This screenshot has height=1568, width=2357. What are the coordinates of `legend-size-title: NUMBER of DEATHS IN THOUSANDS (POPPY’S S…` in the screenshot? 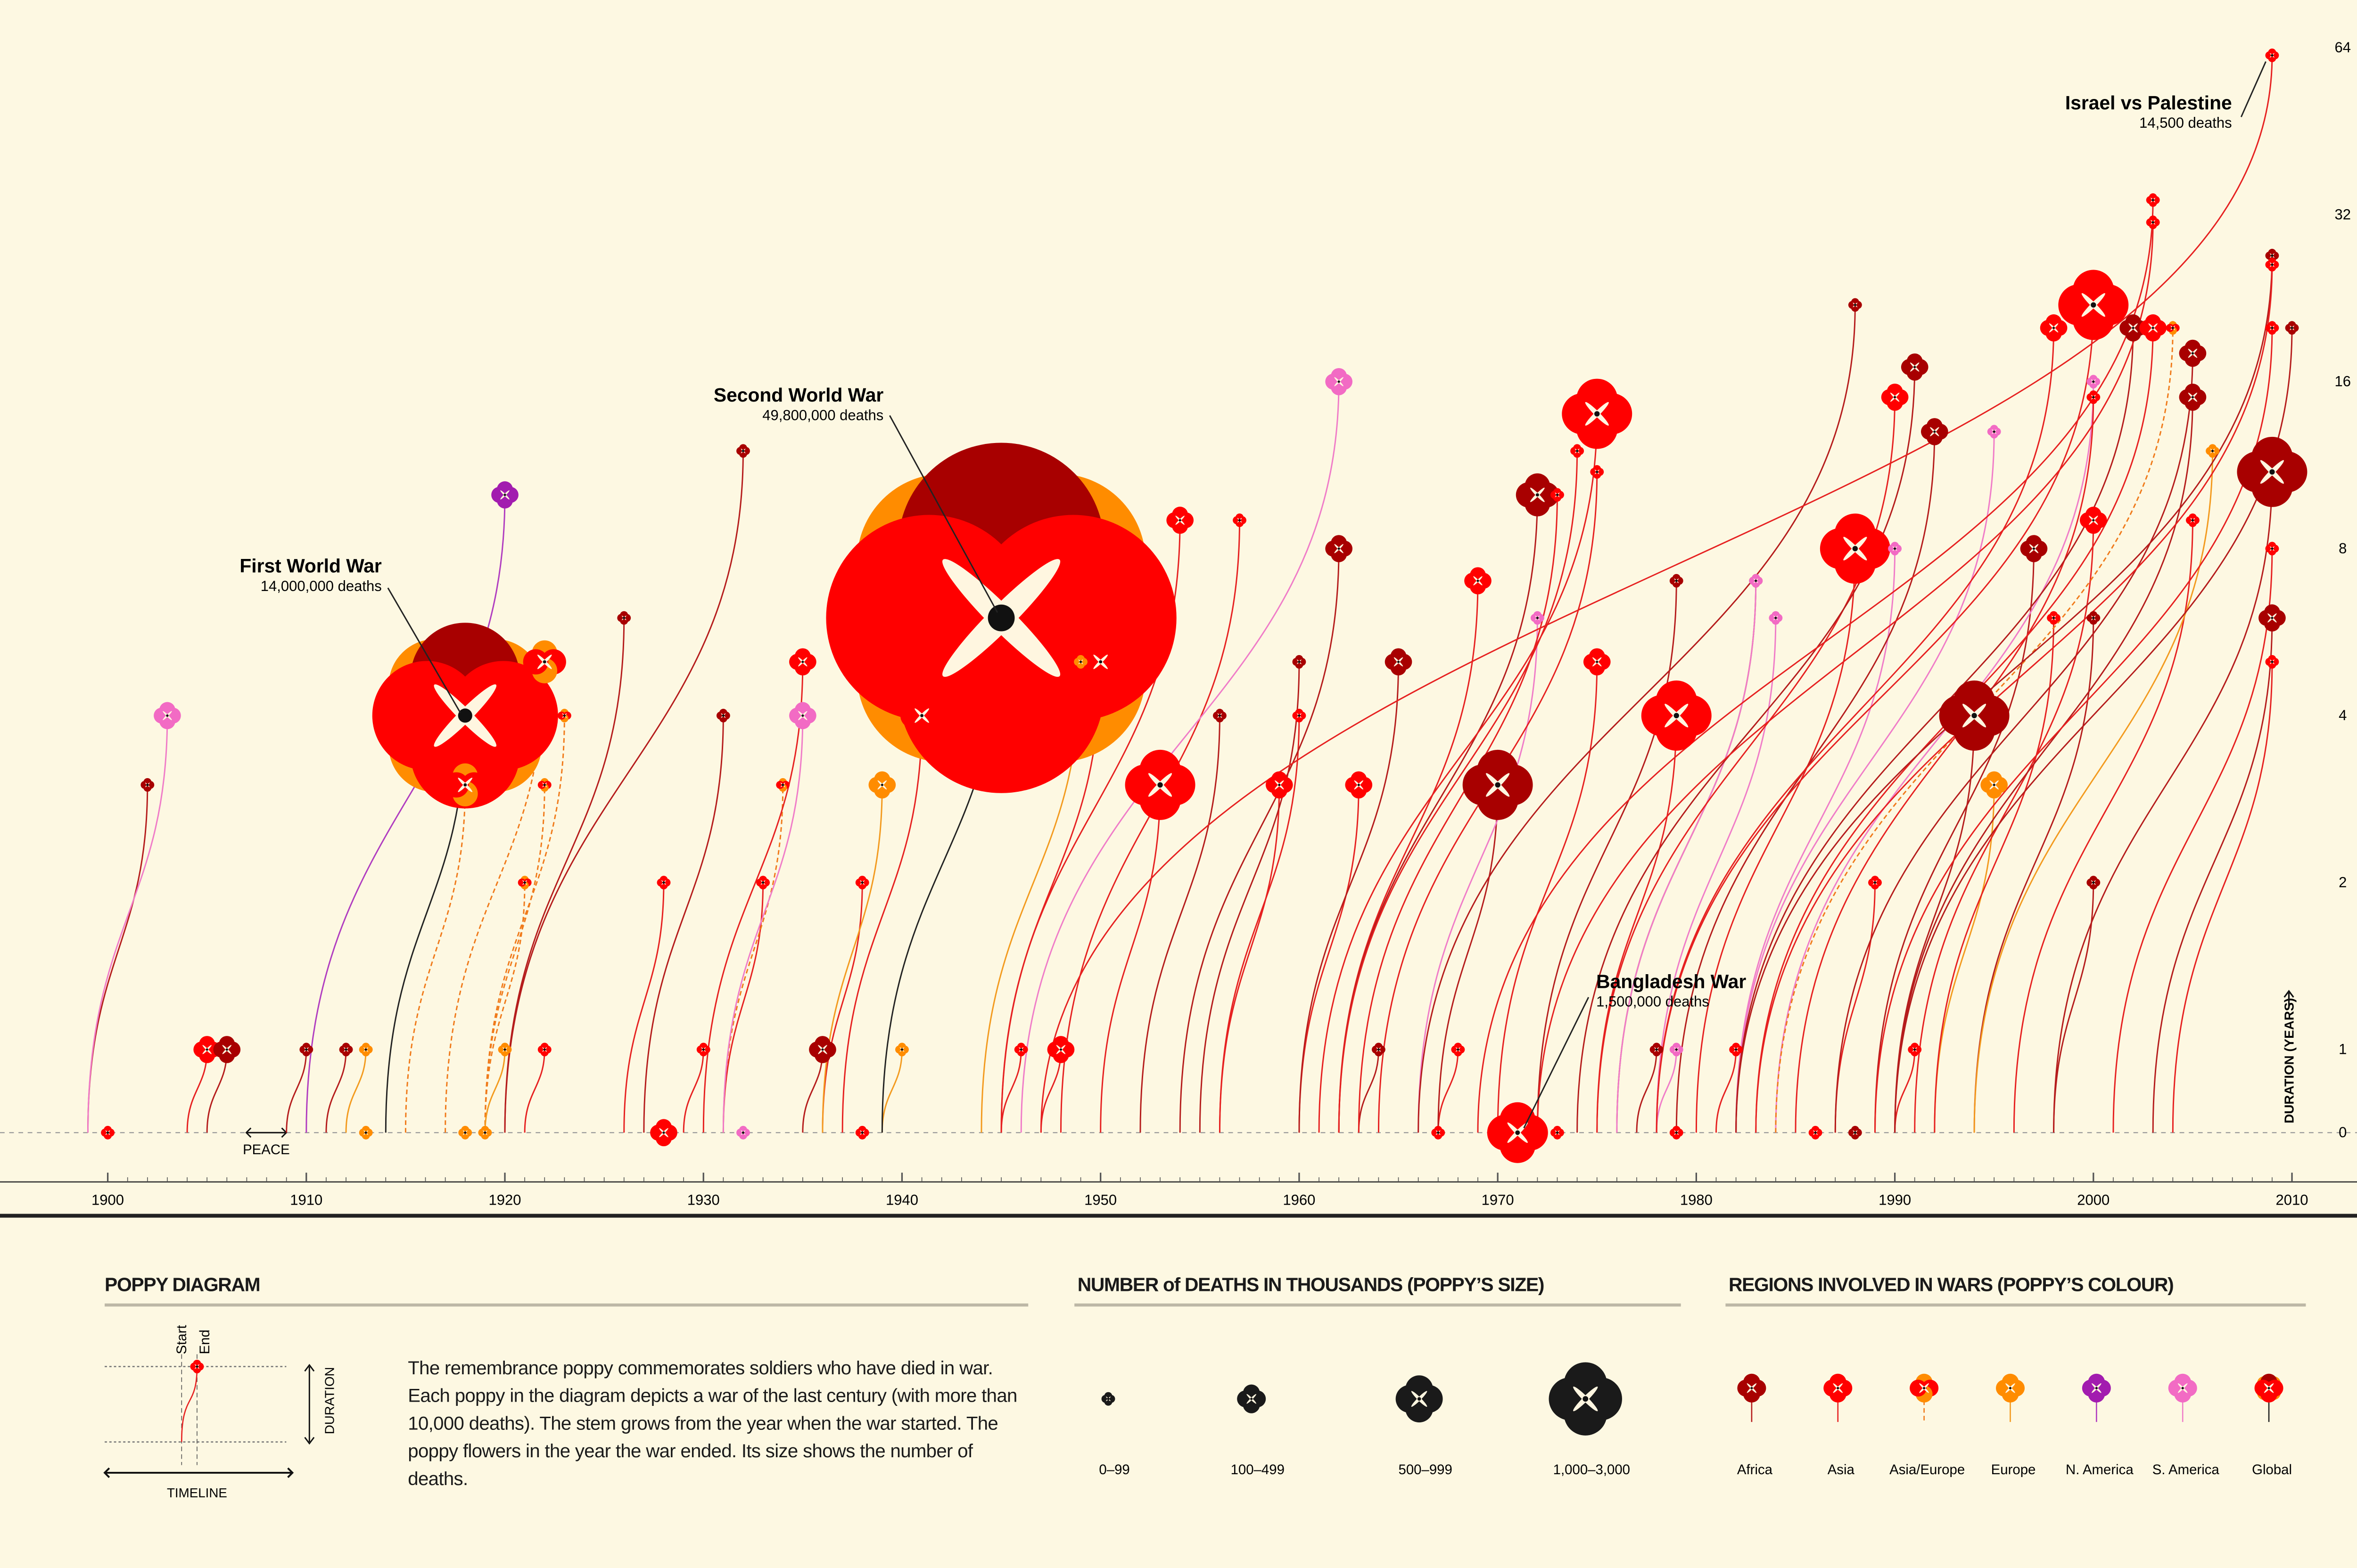 It's located at (1311, 1285).